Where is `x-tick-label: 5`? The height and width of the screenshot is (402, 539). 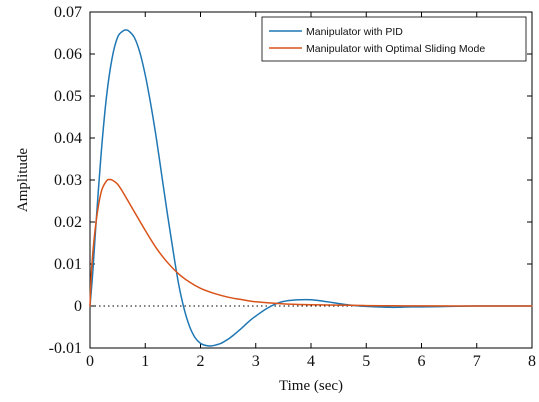 x-tick-label: 5 is located at coordinates (366, 361).